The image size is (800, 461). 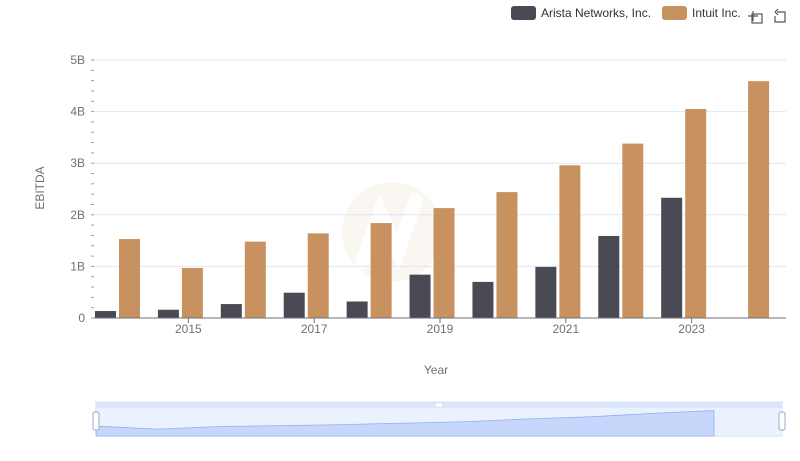 What do you see at coordinates (92, 189) in the screenshot?
I see `y-minor-ticks` at bounding box center [92, 189].